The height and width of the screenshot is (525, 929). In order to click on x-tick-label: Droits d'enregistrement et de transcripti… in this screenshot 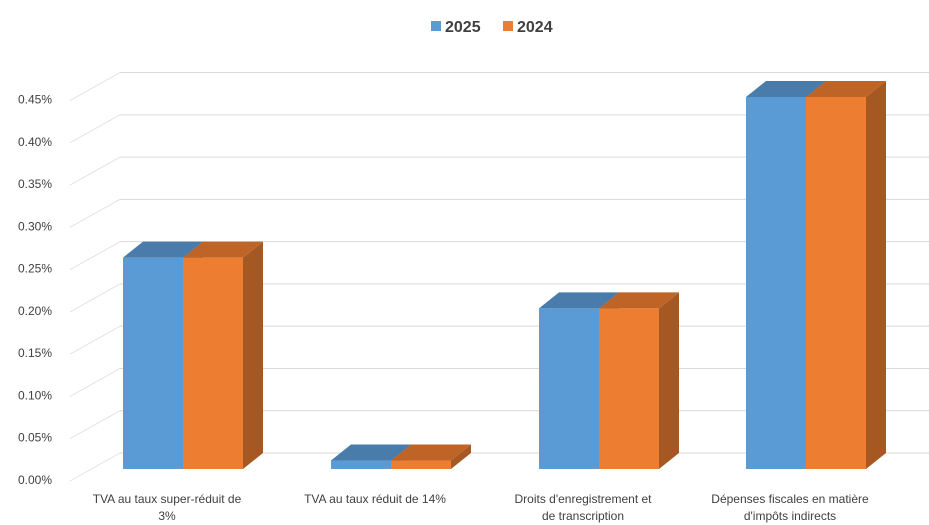, I will do `click(583, 507)`.